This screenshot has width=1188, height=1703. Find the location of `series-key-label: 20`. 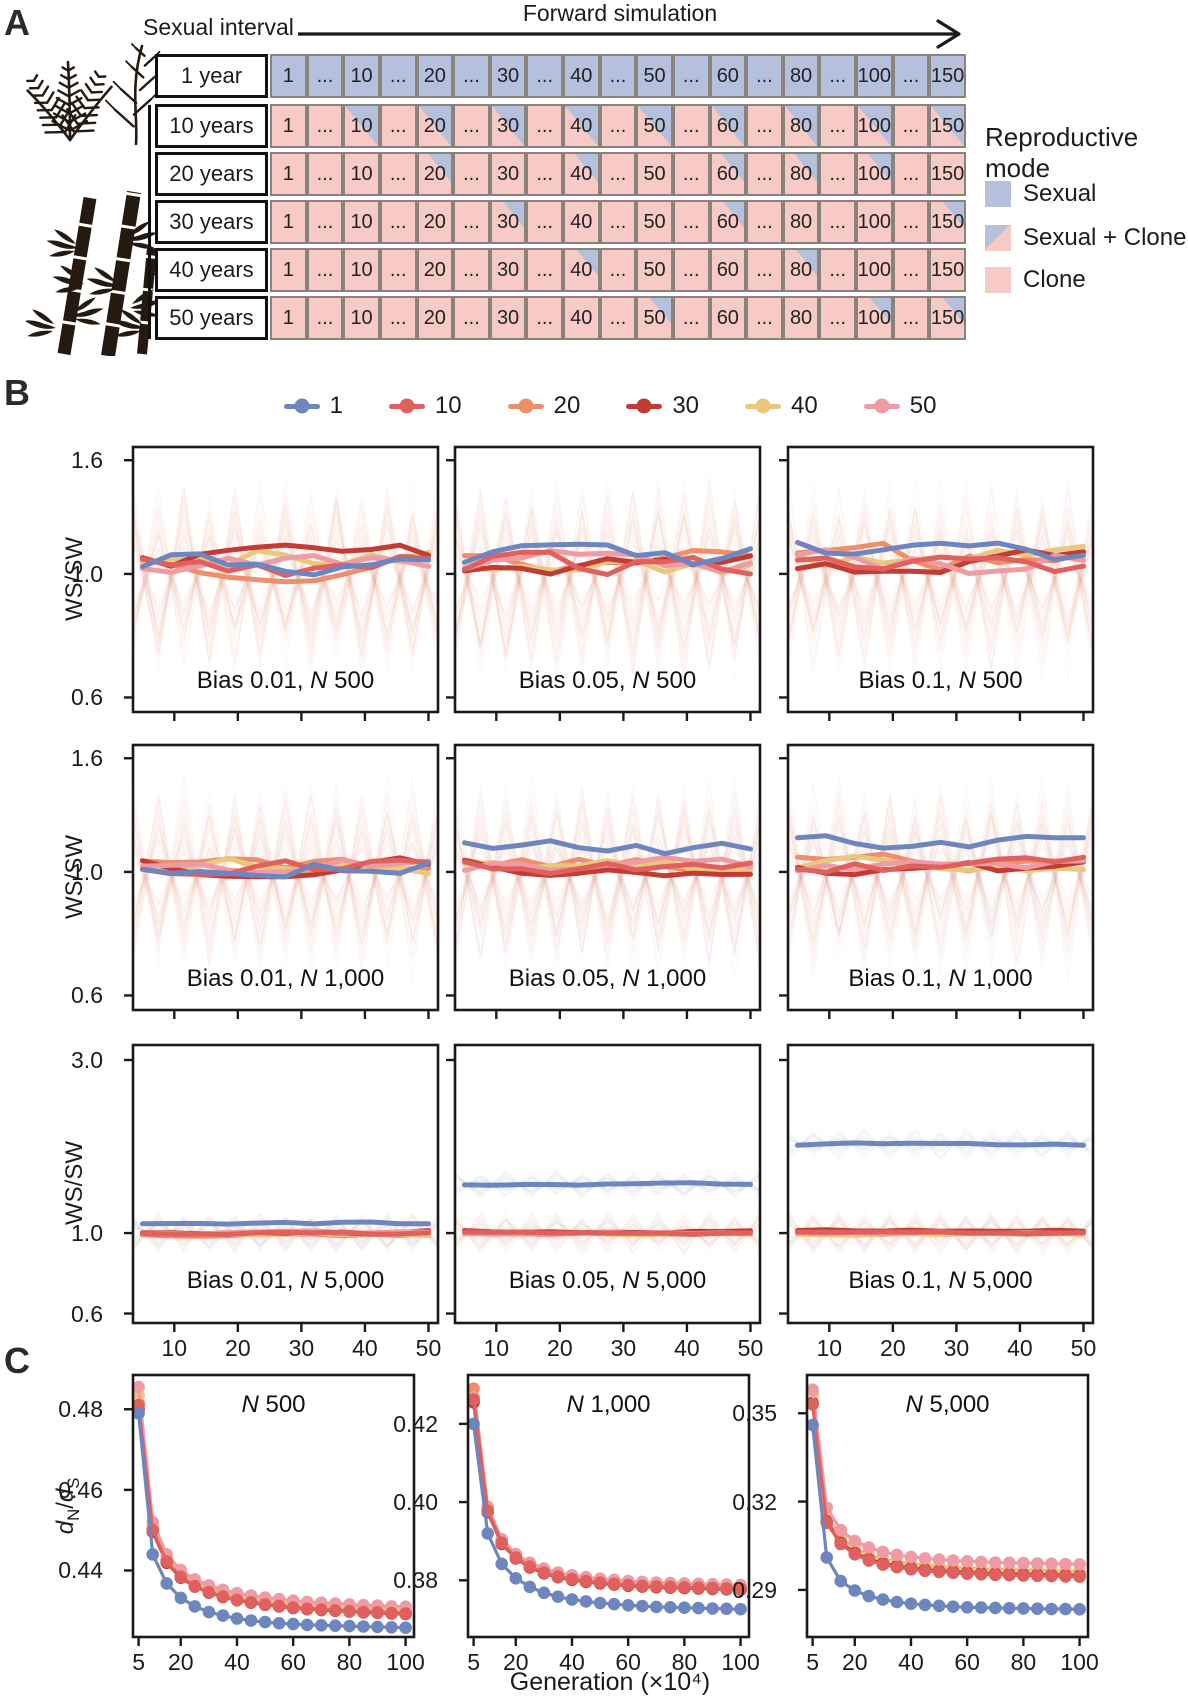

series-key-label: 20 is located at coordinates (567, 405).